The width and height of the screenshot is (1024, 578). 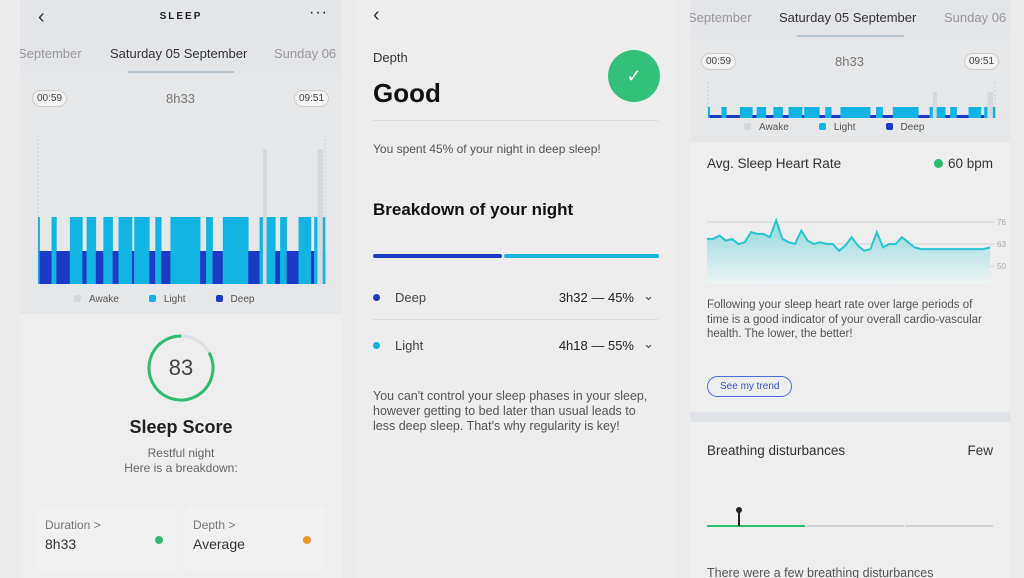 I want to click on card-label: Duration >, so click(x=73, y=525).